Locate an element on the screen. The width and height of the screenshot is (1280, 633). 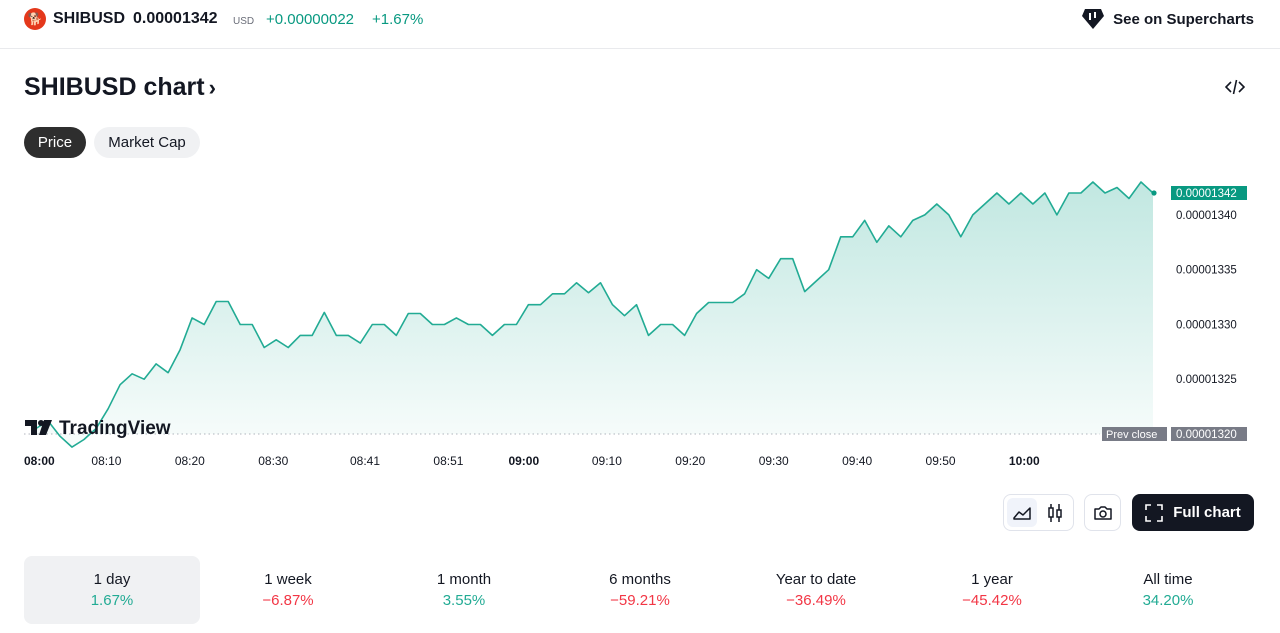
x-axis-tick-label: 08:10 is located at coordinates (106, 461).